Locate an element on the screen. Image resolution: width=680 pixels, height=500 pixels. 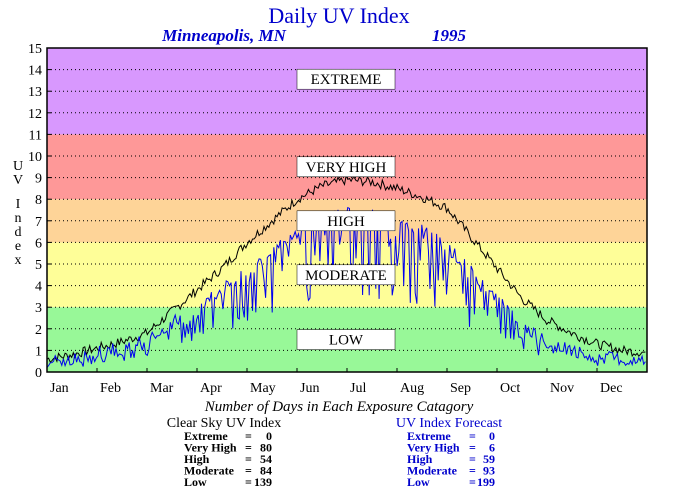
x-tick-label: Nov is located at coordinates (562, 388).